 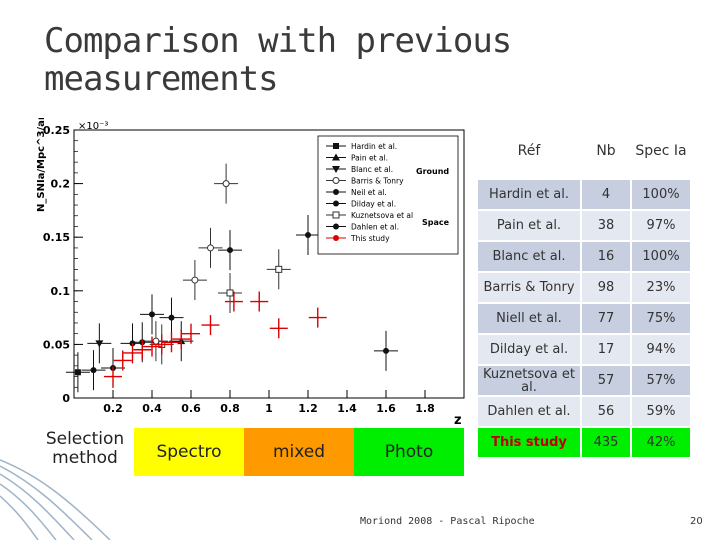 I want to click on cell-nb: 77, so click(x=605, y=318).